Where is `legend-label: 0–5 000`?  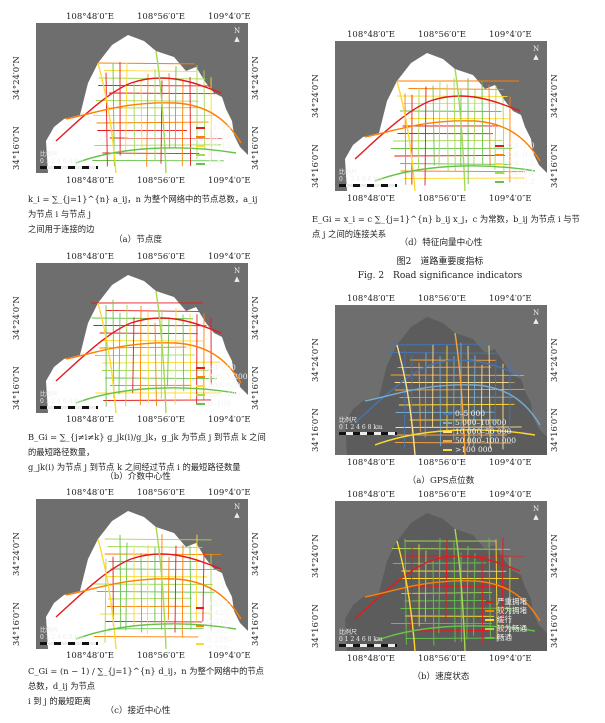 legend-label: 0–5 000 is located at coordinates (470, 413).